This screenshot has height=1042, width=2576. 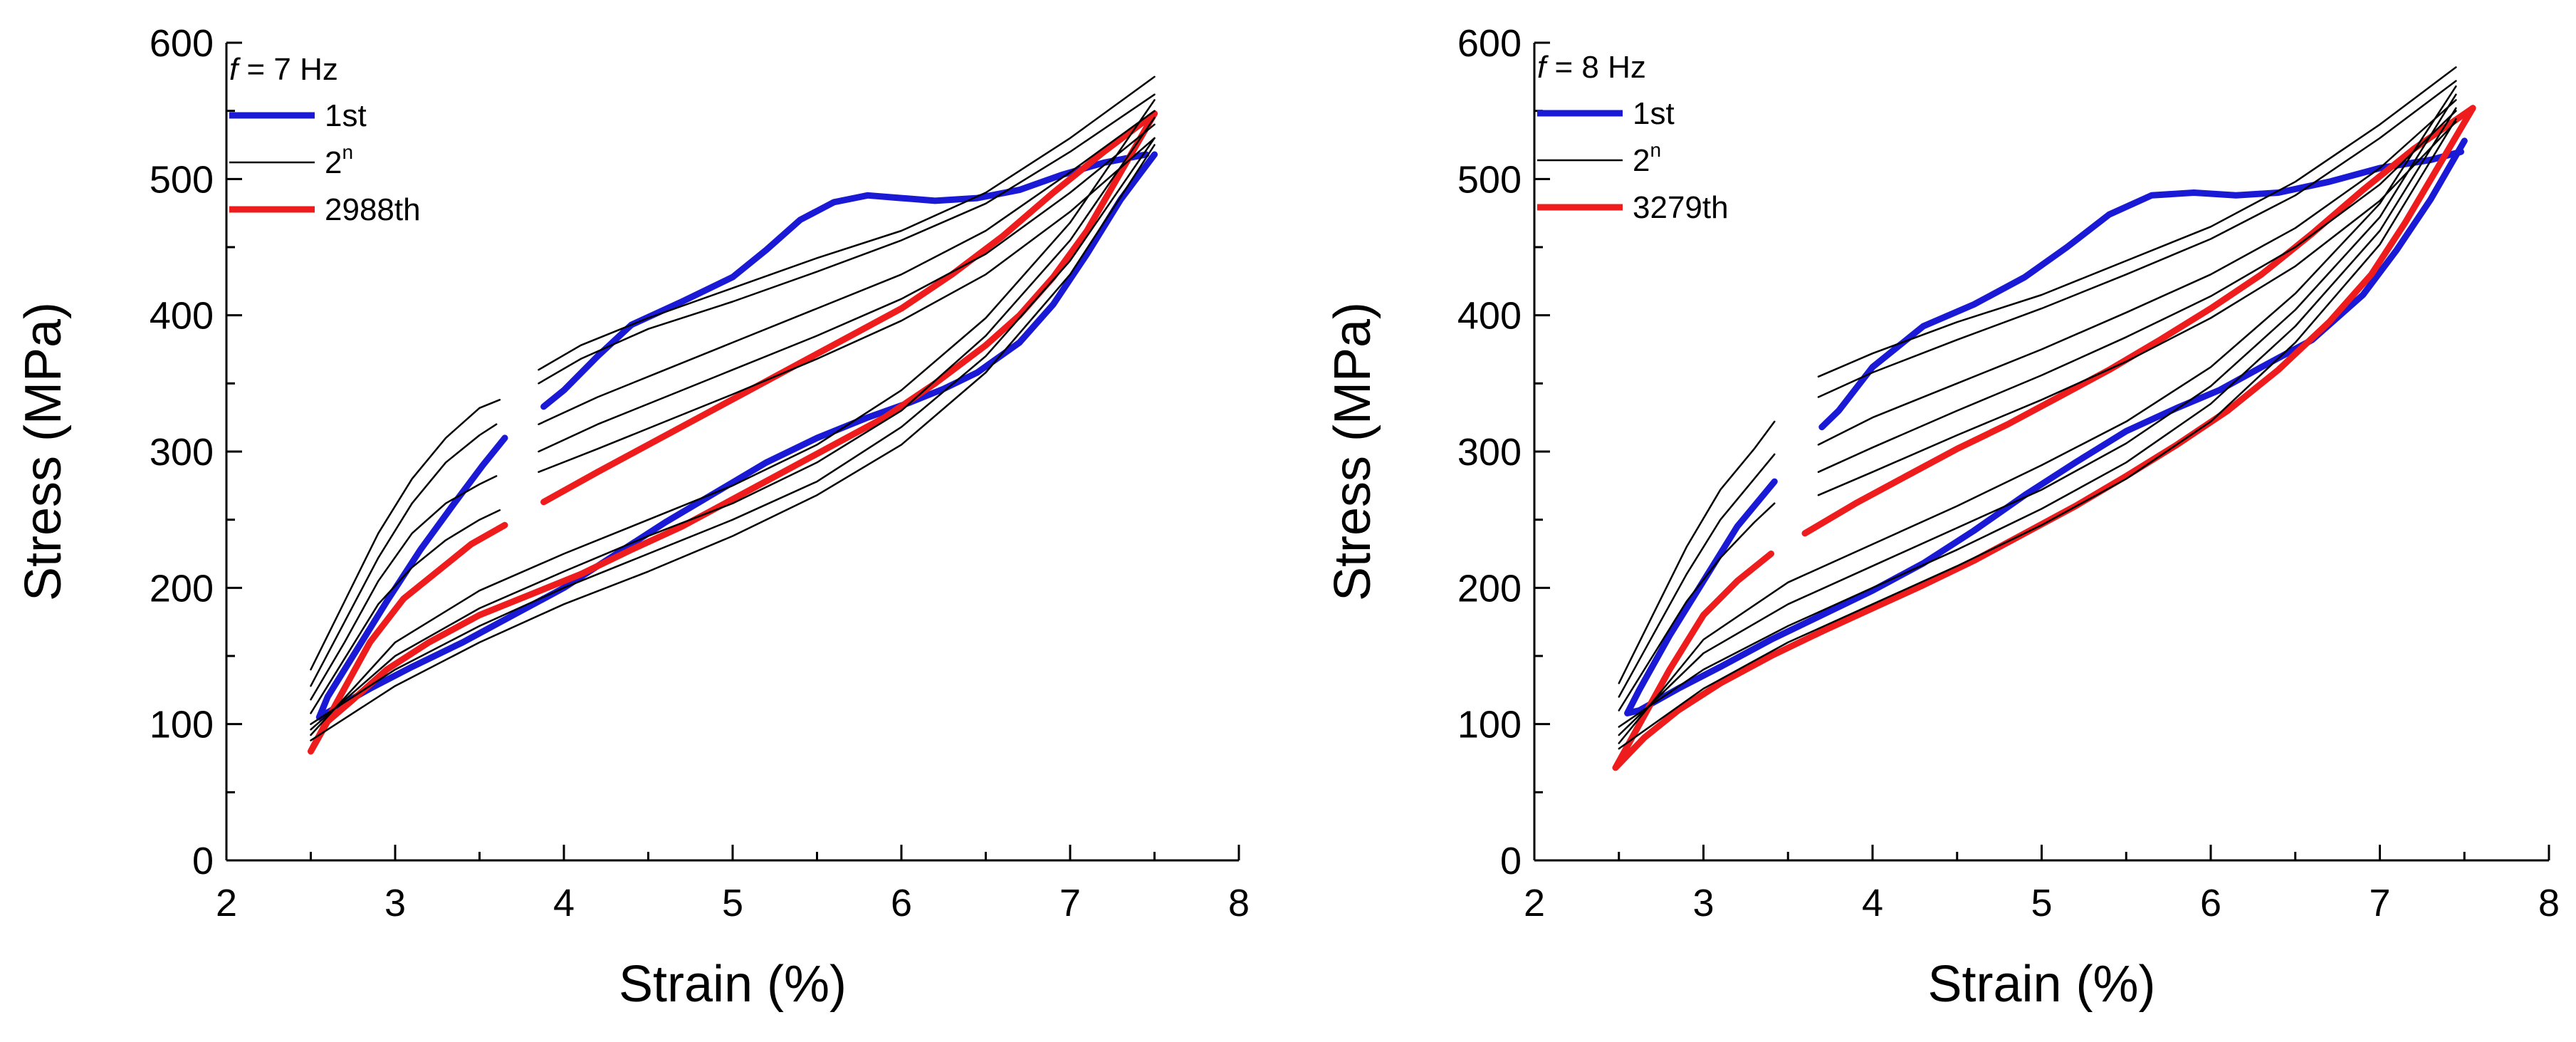 I want to click on left-y-tick-label: 400, so click(x=182, y=316).